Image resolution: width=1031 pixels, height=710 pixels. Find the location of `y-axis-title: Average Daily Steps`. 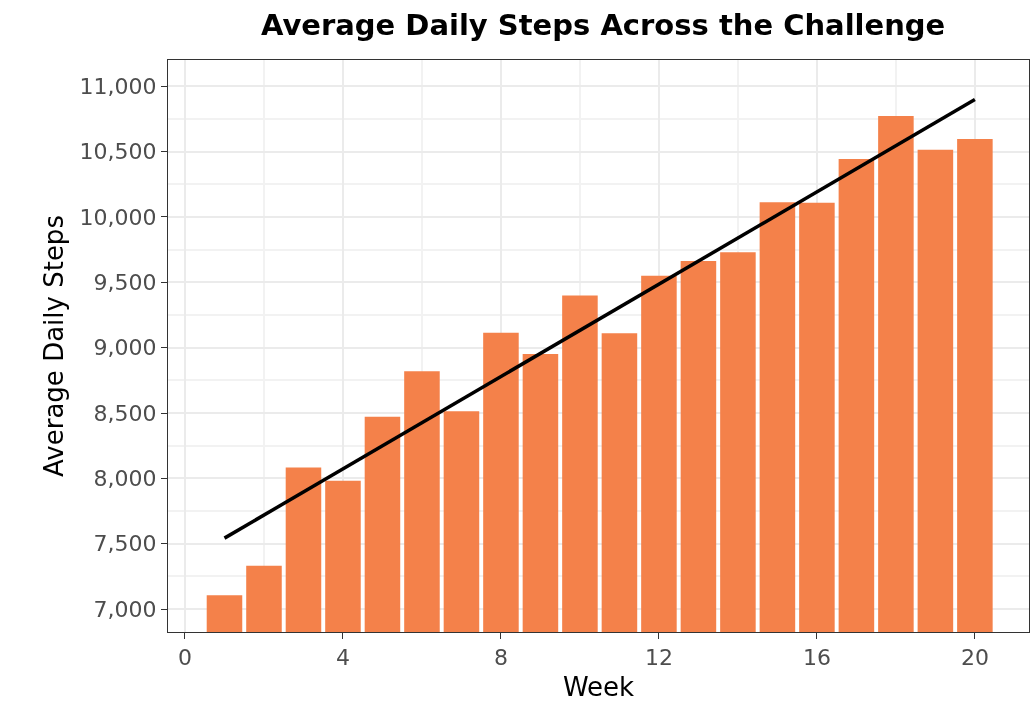

y-axis-title: Average Daily Steps is located at coordinates (54, 346).